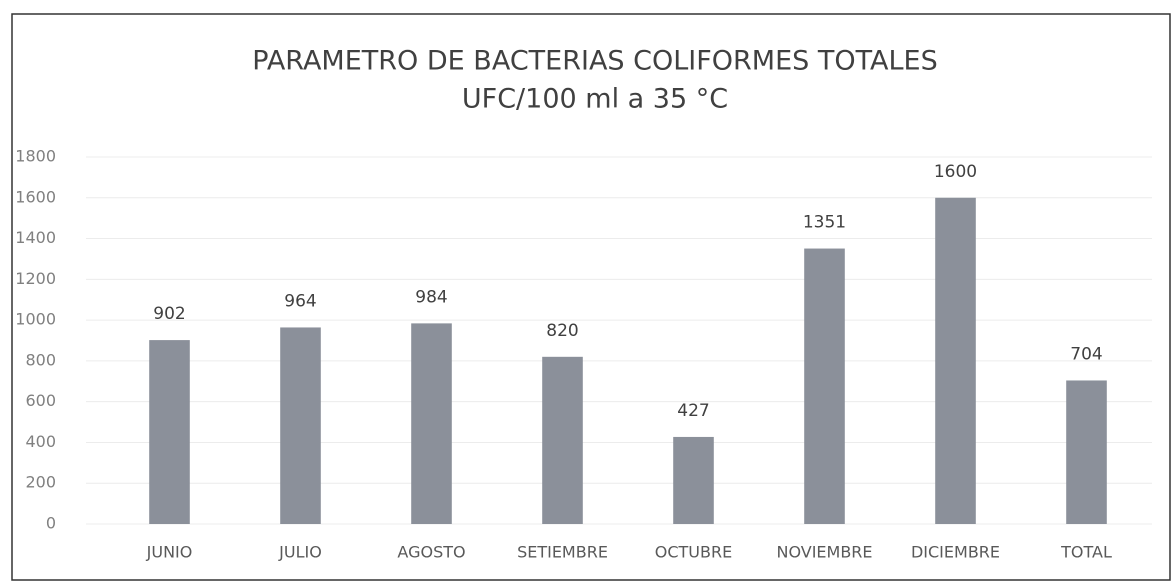  I want to click on x-tick-label: NOVIEMBRE, so click(824, 552).